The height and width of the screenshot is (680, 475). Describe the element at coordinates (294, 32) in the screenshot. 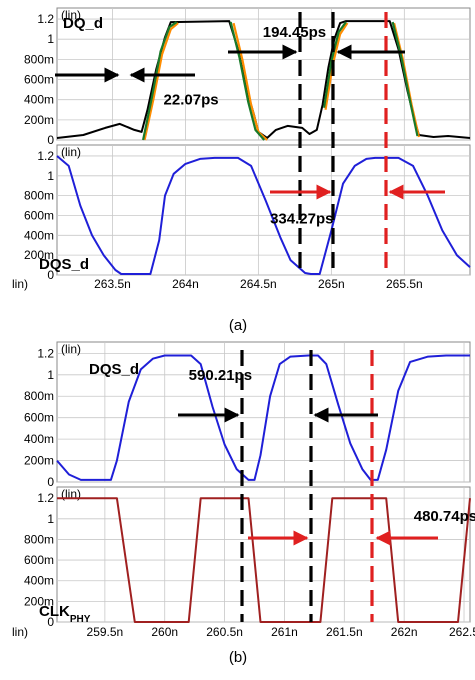

I see `annotation-label: 194.45ps` at that location.